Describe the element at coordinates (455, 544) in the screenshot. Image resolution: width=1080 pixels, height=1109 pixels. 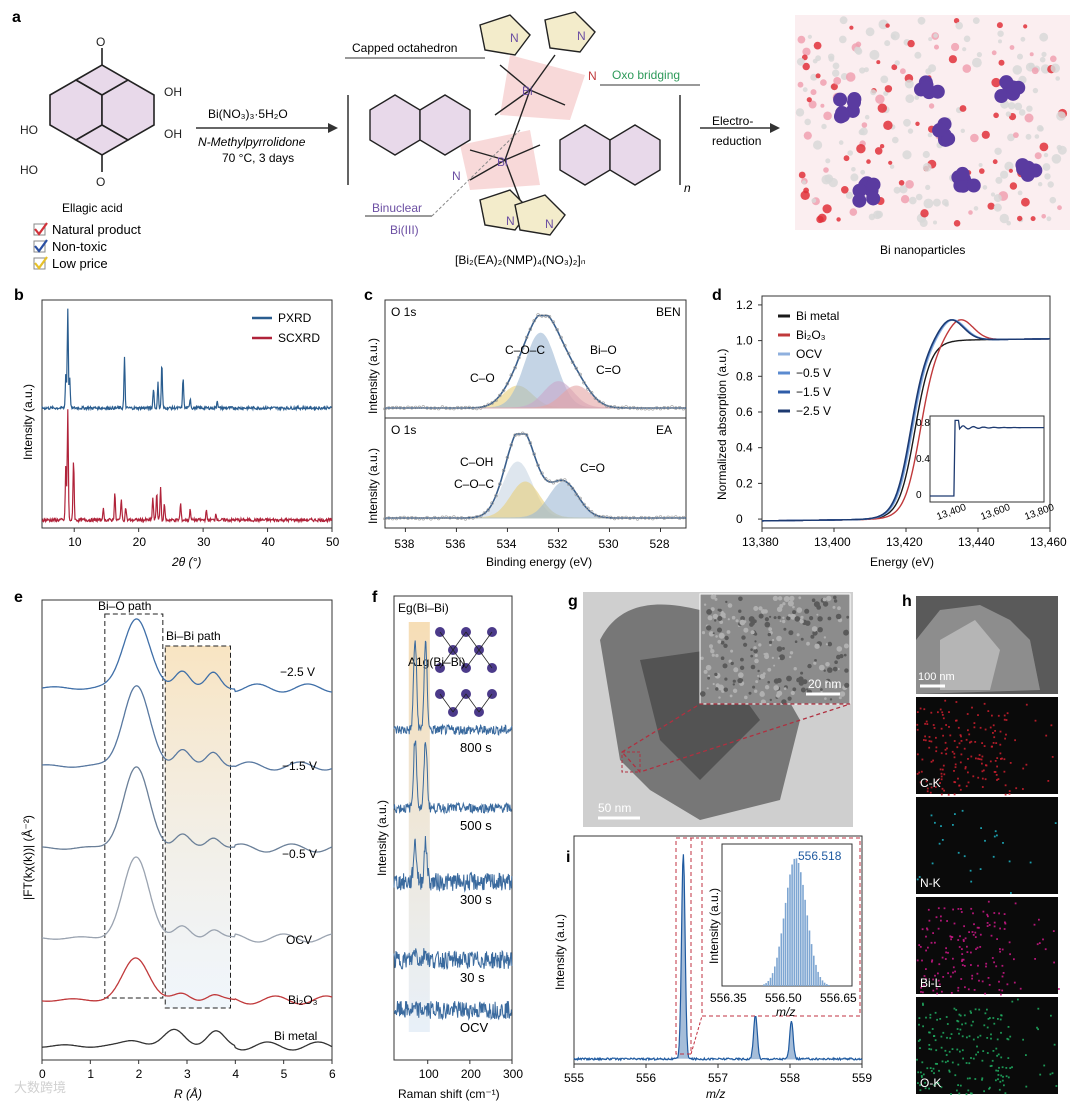
I see `xps-tick-label: 536` at that location.